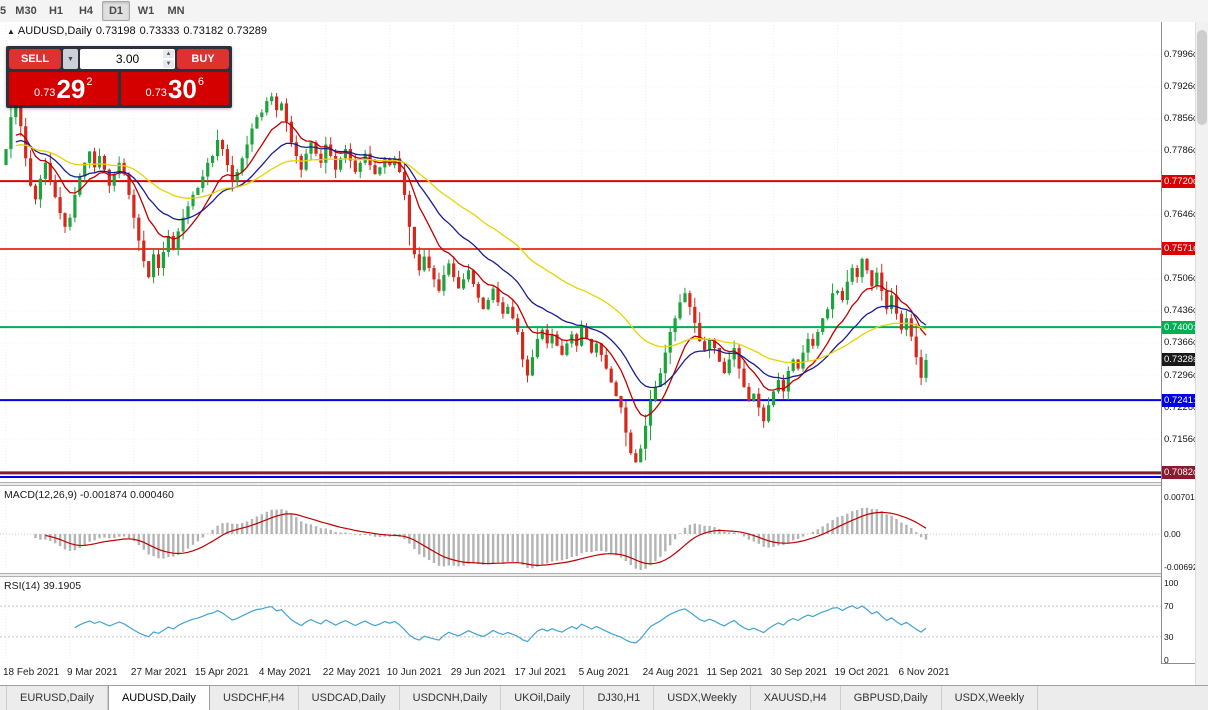 The image size is (1208, 710). I want to click on one-click-trade-panel: SELL ▼ 3.00 ▲ ▼ BUY 0.73 29 2, so click(119, 77).